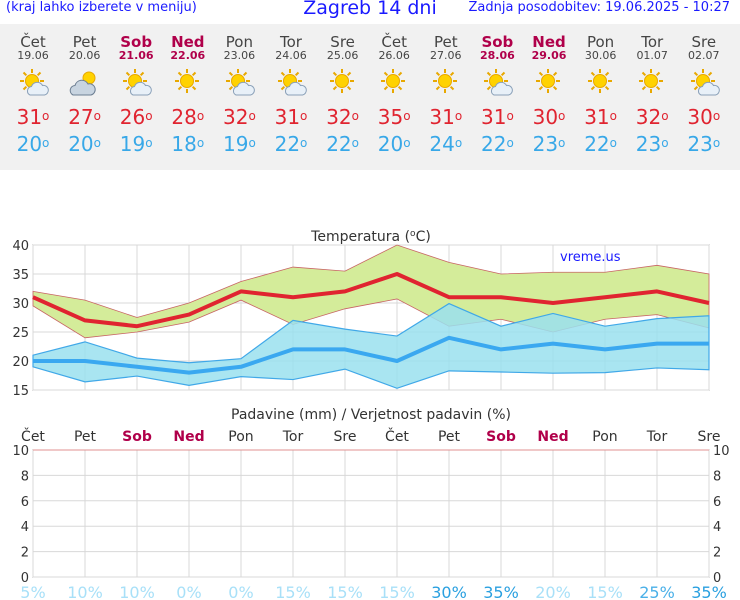 Image resolution: width=740 pixels, height=600 pixels. Describe the element at coordinates (85, 83) in the screenshot. I see `cloudy-sun-icon` at that location.